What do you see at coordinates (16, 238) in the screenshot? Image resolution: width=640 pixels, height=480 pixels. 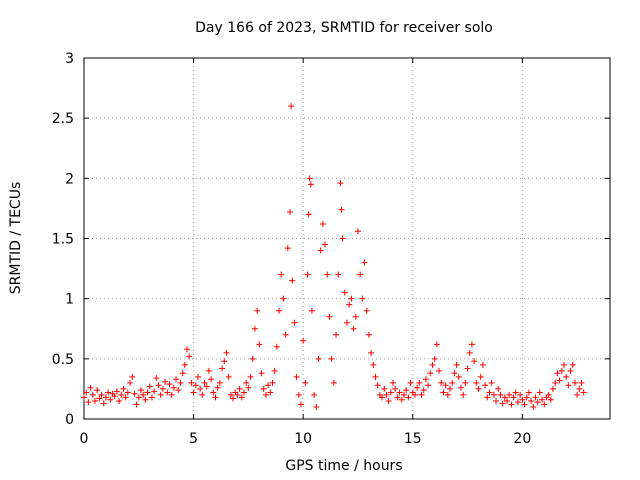 I see `y-axis-label: SRMTID / TECUs` at bounding box center [16, 238].